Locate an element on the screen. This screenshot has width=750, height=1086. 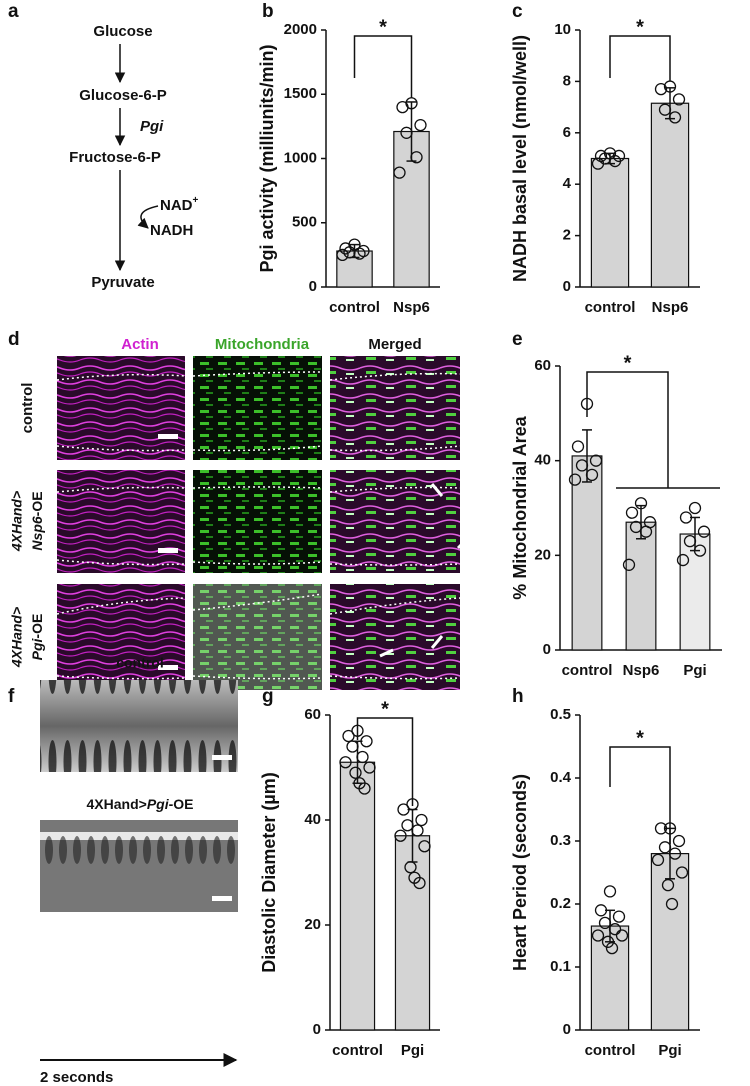
y-tick-label: 0.3 is located at coordinates (560, 840).